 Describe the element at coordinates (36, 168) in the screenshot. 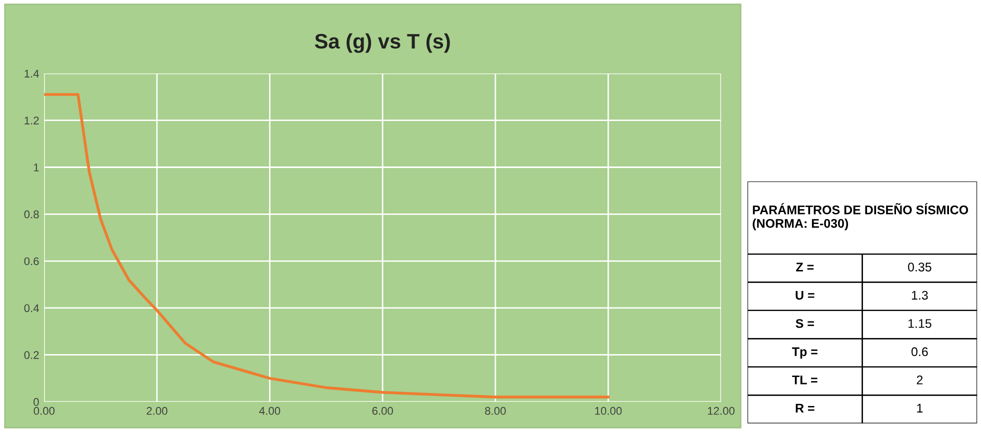

I see `y-tick-label: 1` at that location.